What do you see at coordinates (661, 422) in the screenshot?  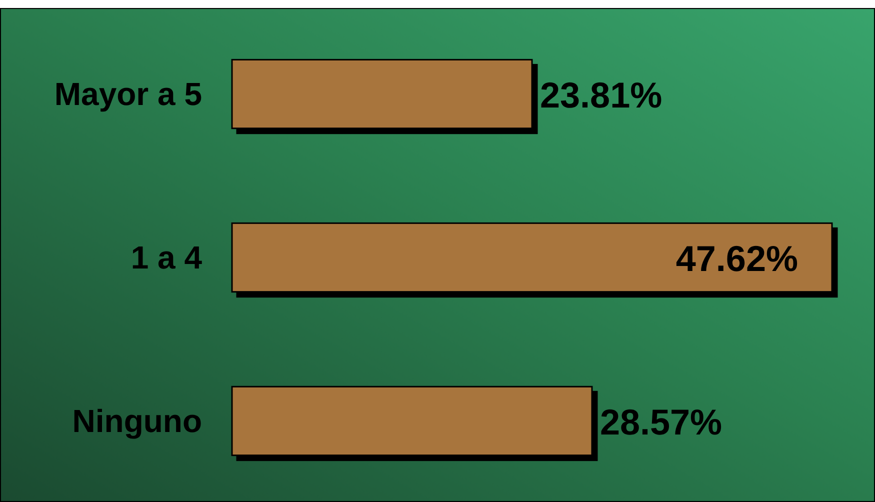 I see `data-label: 28.57%` at bounding box center [661, 422].